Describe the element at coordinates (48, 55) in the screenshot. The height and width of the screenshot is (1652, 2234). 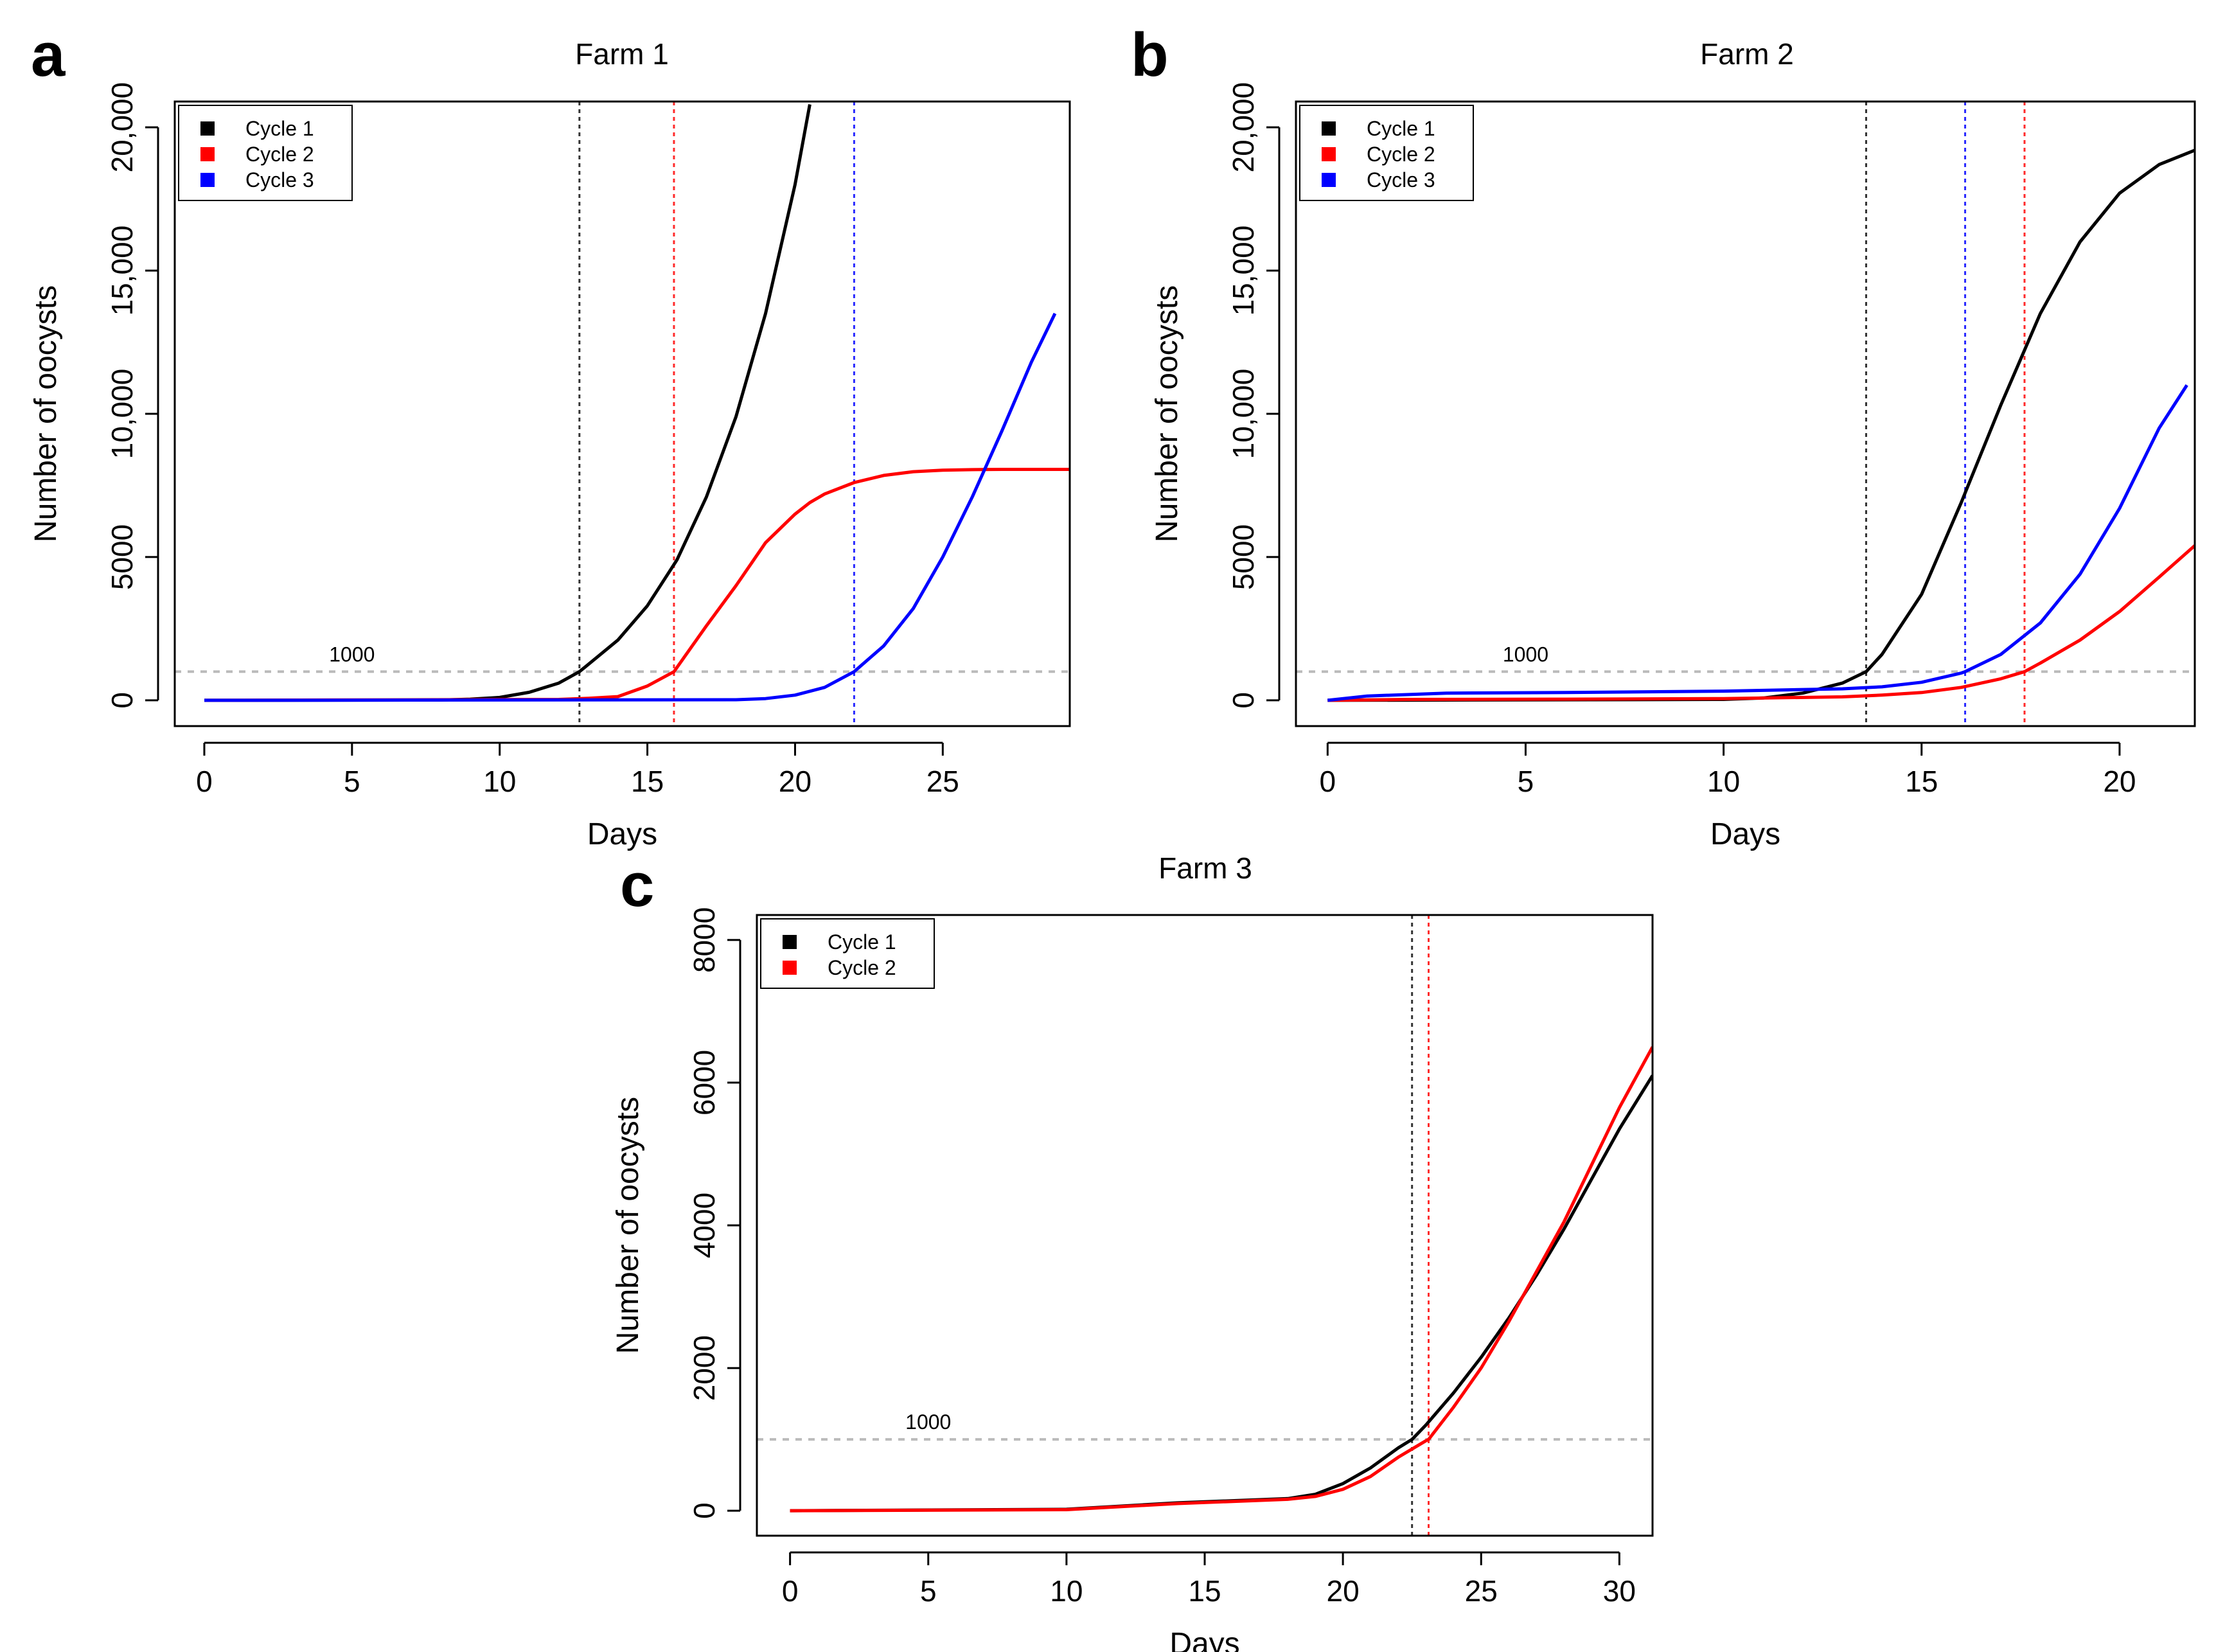
I see `panel-letter: a` at that location.